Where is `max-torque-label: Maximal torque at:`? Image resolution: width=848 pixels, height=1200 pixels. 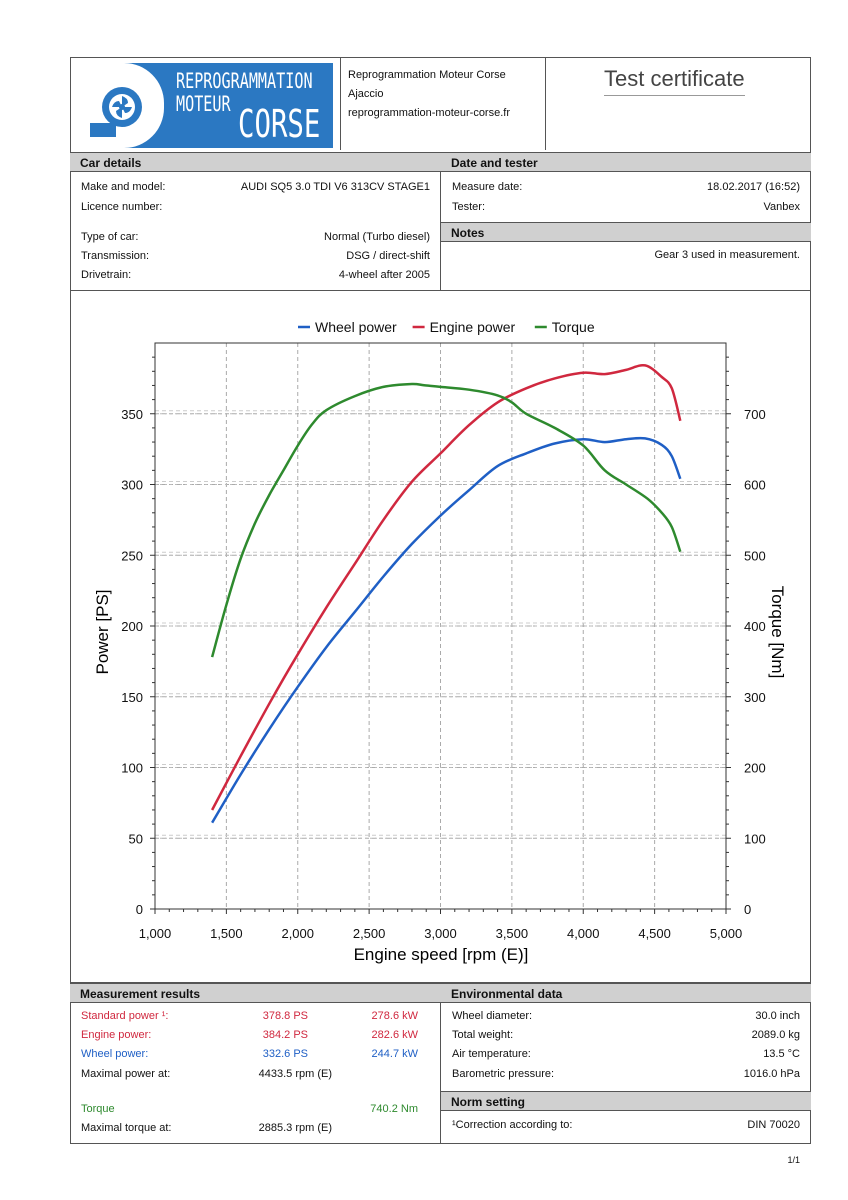 max-torque-label: Maximal torque at: is located at coordinates (126, 1128).